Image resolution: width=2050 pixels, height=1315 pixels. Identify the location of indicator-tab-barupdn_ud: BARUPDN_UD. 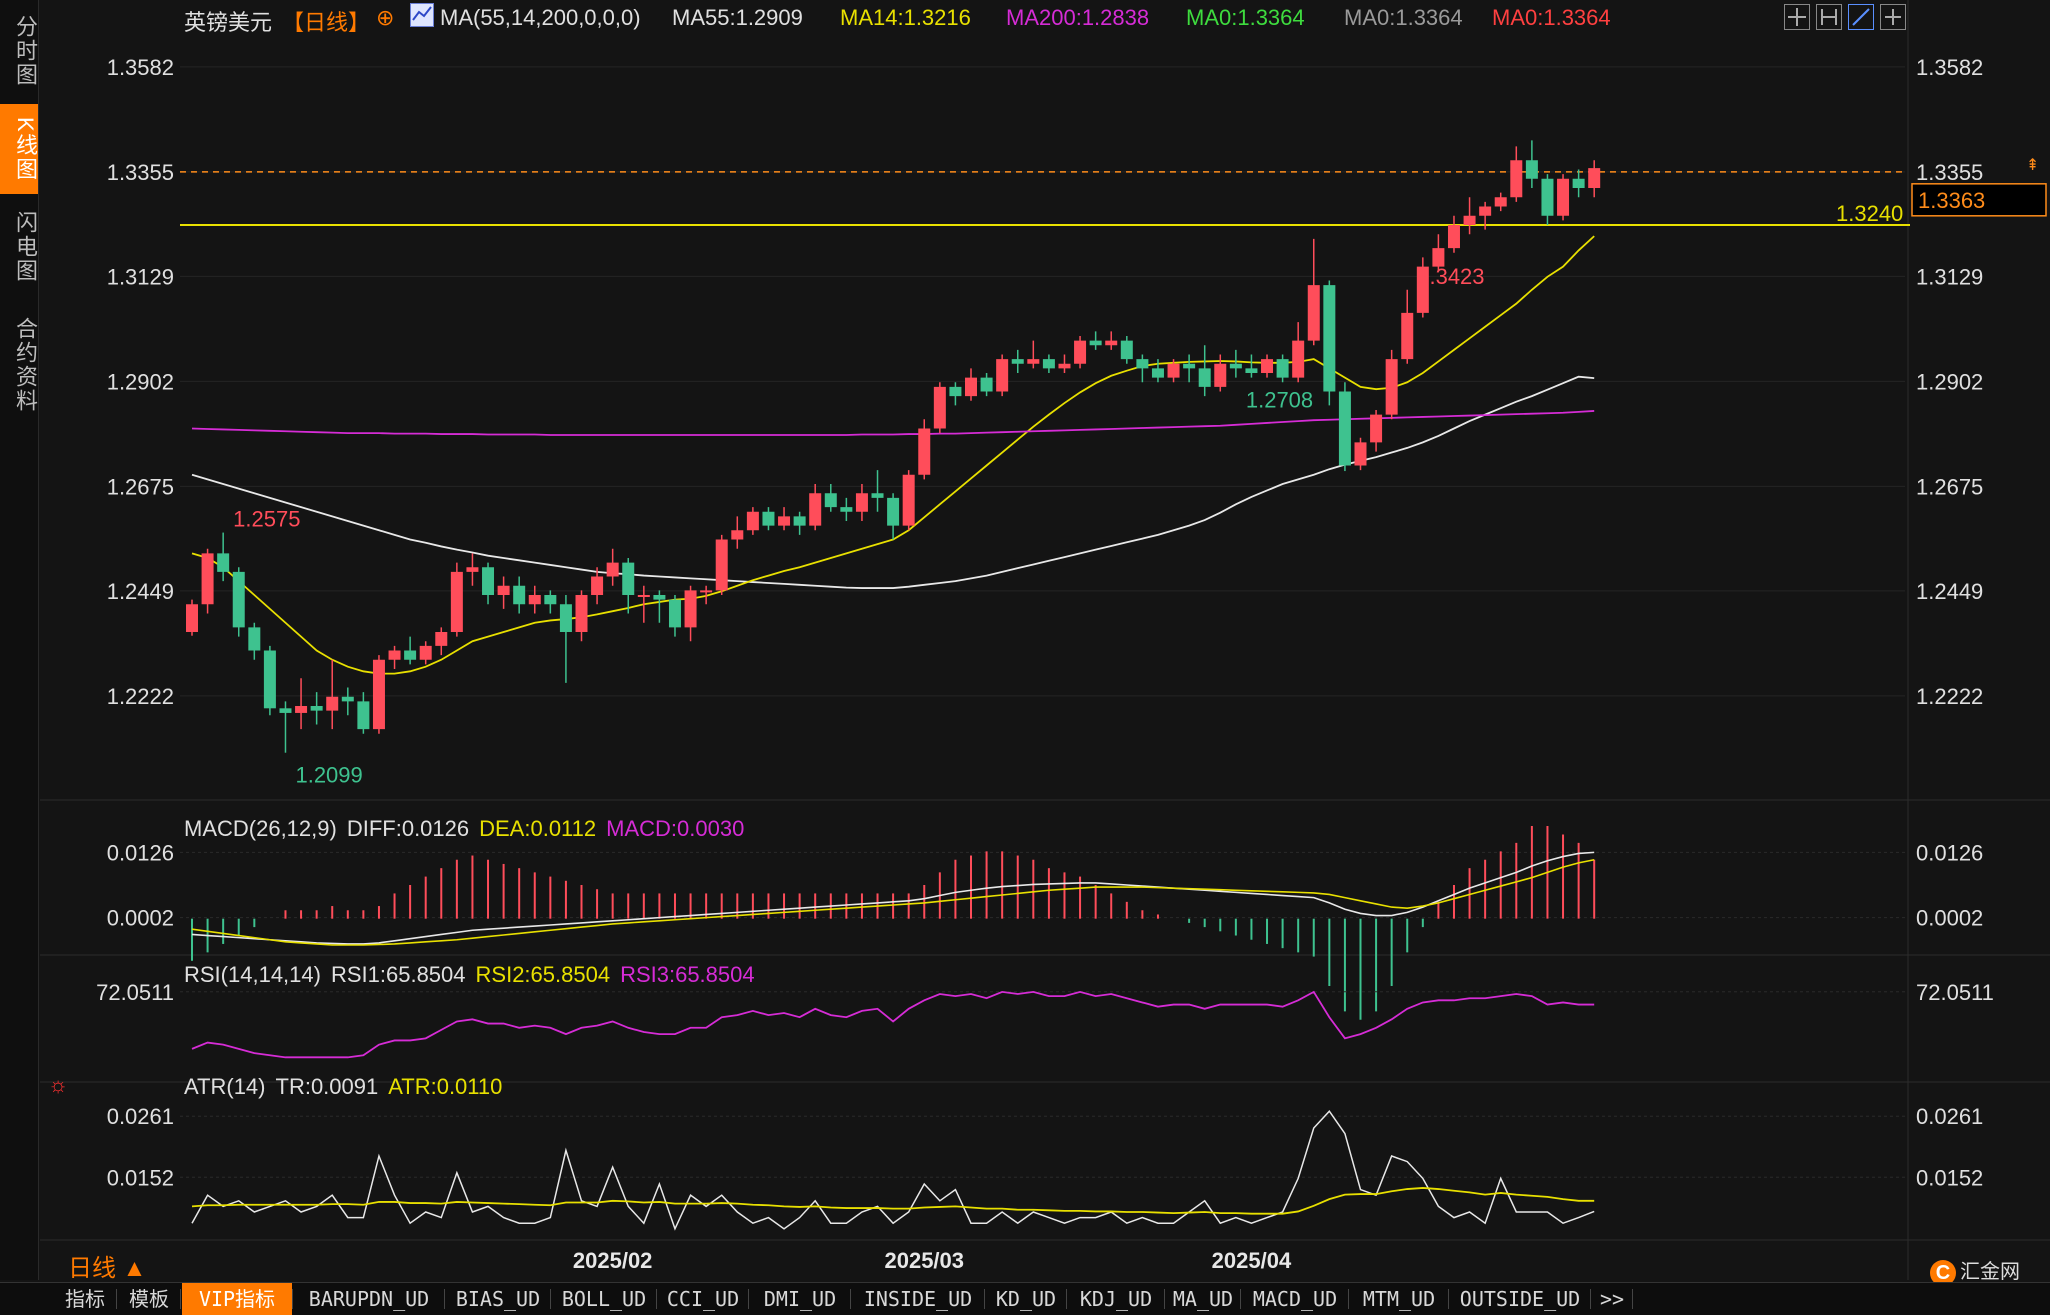
(369, 1299).